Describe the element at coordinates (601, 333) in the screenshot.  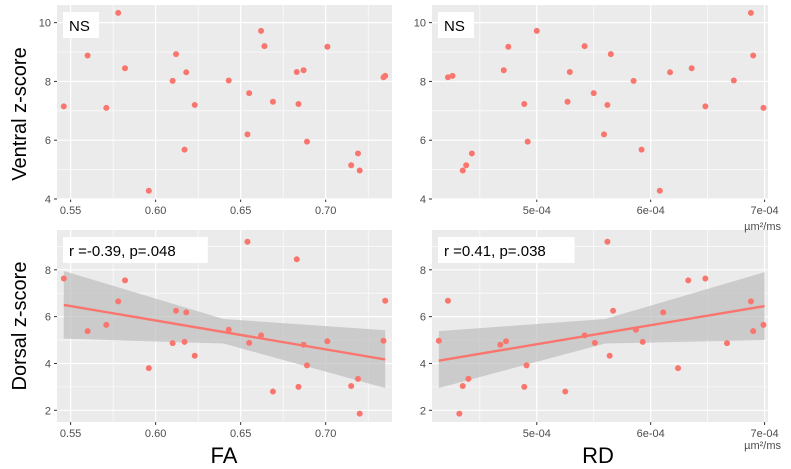
I see `regression-line` at that location.